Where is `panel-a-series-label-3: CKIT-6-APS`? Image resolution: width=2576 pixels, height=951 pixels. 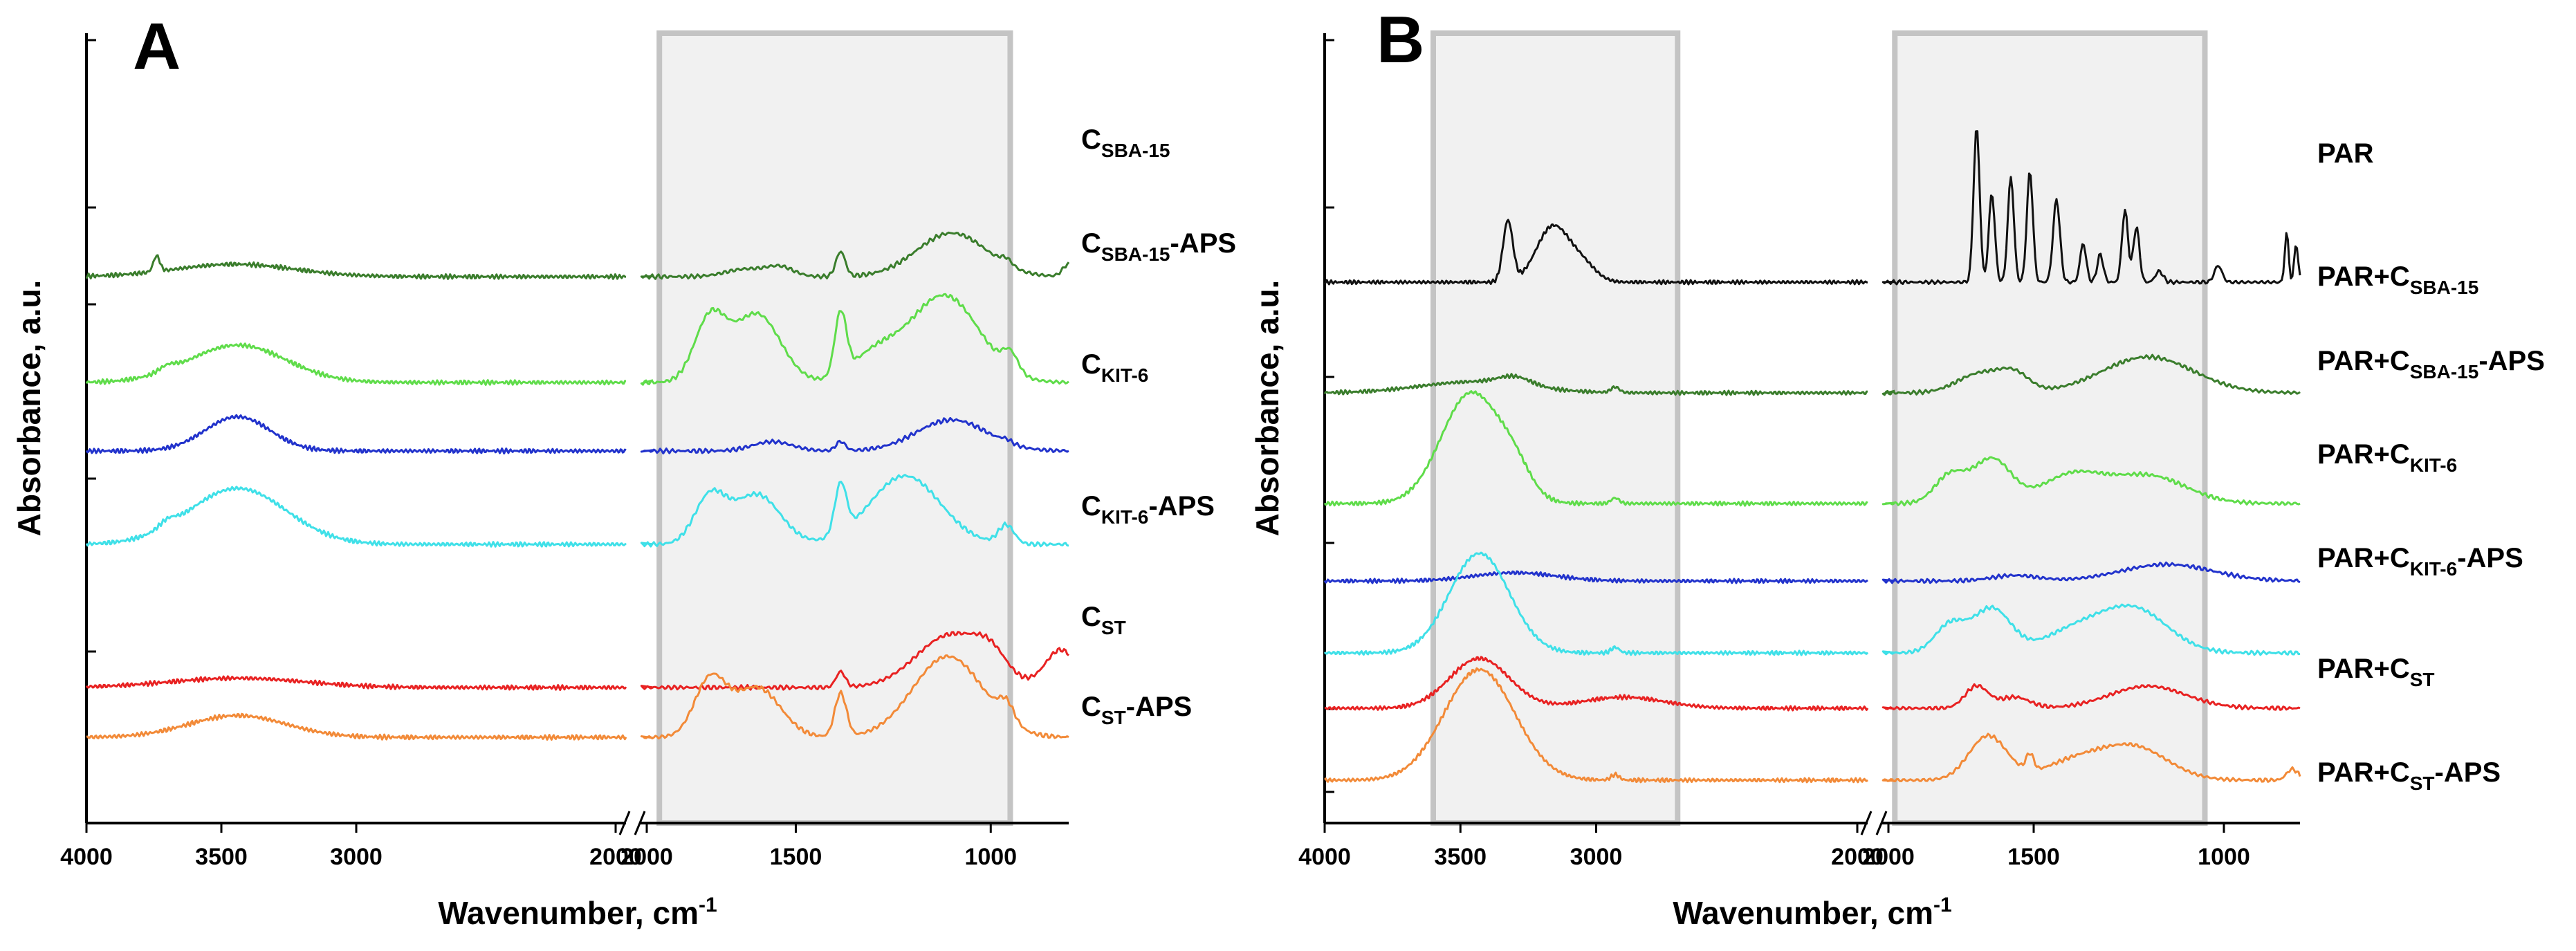 panel-a-series-label-3: CKIT-6-APS is located at coordinates (1148, 509).